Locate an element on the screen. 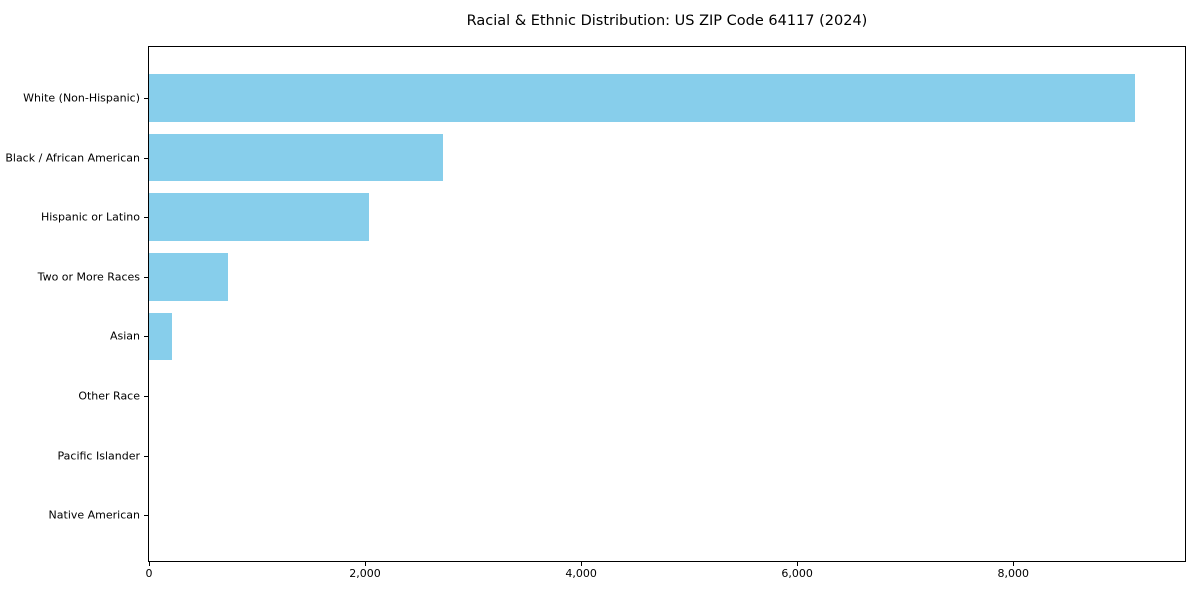 The image size is (1200, 600). x-tick-label-6-000: 6,000 is located at coordinates (797, 573).